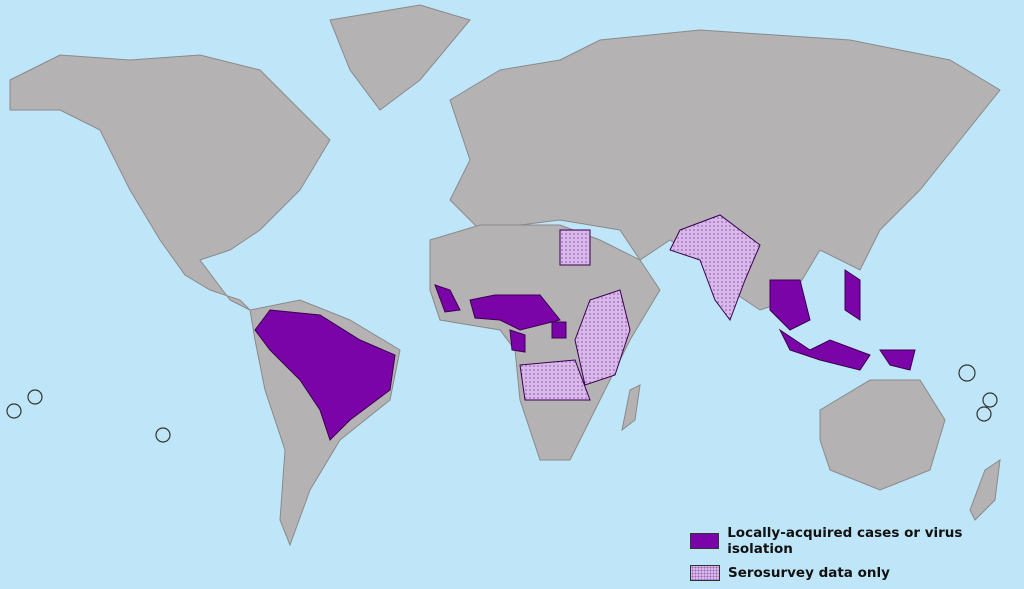 This screenshot has width=1024, height=589. What do you see at coordinates (882, 435) in the screenshot?
I see `australia` at bounding box center [882, 435].